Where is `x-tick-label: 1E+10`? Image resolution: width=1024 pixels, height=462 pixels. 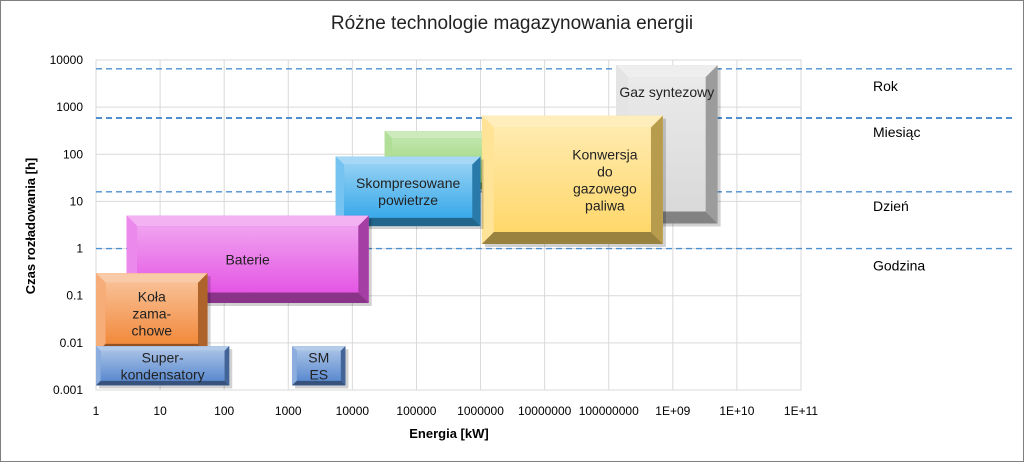 x-tick-label: 1E+10 is located at coordinates (736, 411).